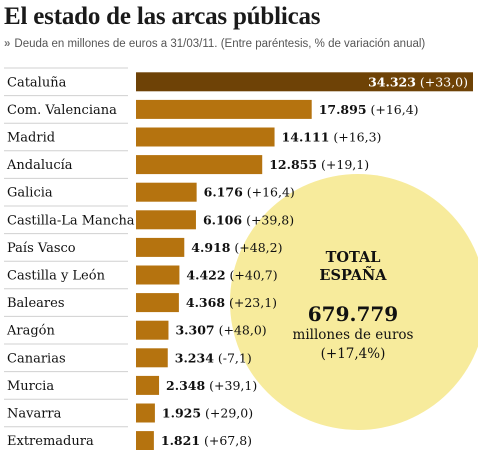  What do you see at coordinates (252, 275) in the screenshot?
I see `change-percent: (+40,7)` at bounding box center [252, 275].